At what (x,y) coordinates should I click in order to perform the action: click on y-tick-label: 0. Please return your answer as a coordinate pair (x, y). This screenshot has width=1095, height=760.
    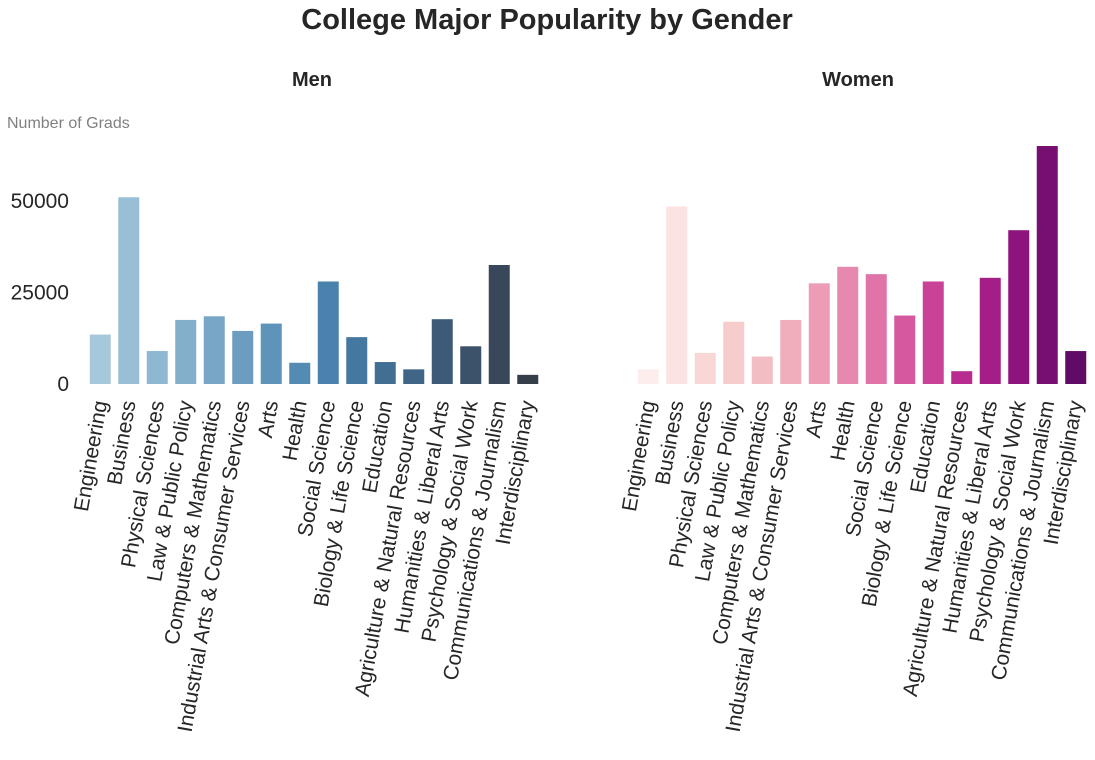
    Looking at the image, I should click on (63, 384).